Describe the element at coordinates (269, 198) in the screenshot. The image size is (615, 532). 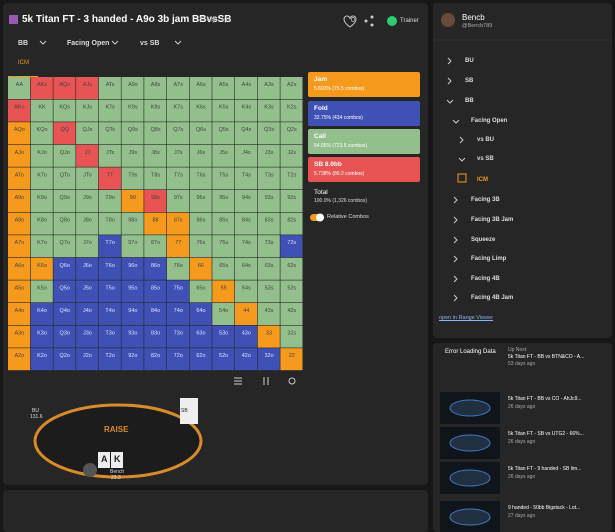
I see `hand-label: 93s` at that location.